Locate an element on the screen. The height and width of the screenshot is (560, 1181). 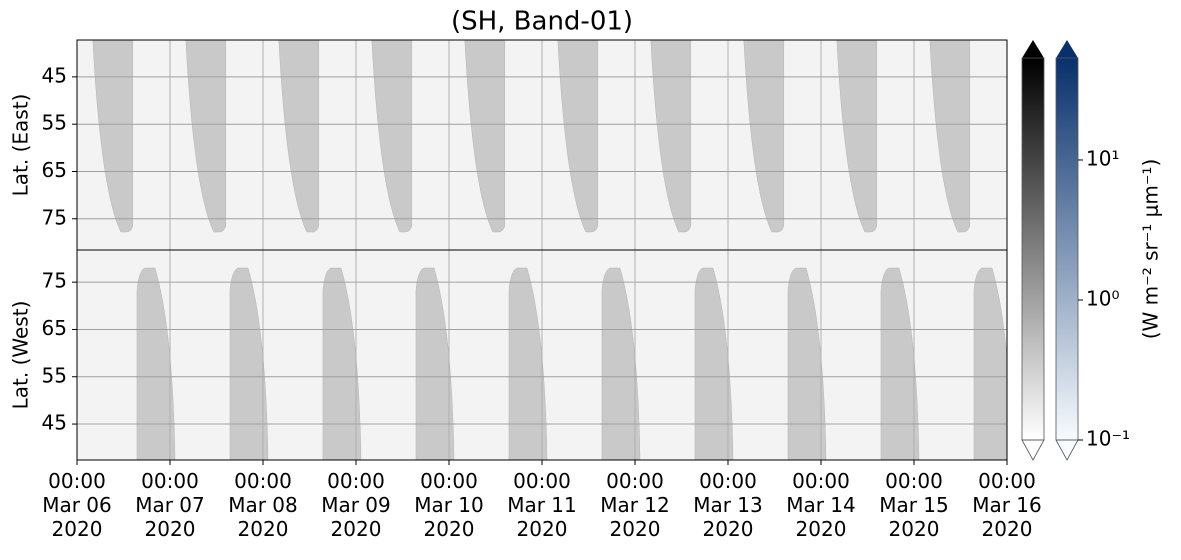
y-axis-label: Lat. (East) is located at coordinates (21, 145).